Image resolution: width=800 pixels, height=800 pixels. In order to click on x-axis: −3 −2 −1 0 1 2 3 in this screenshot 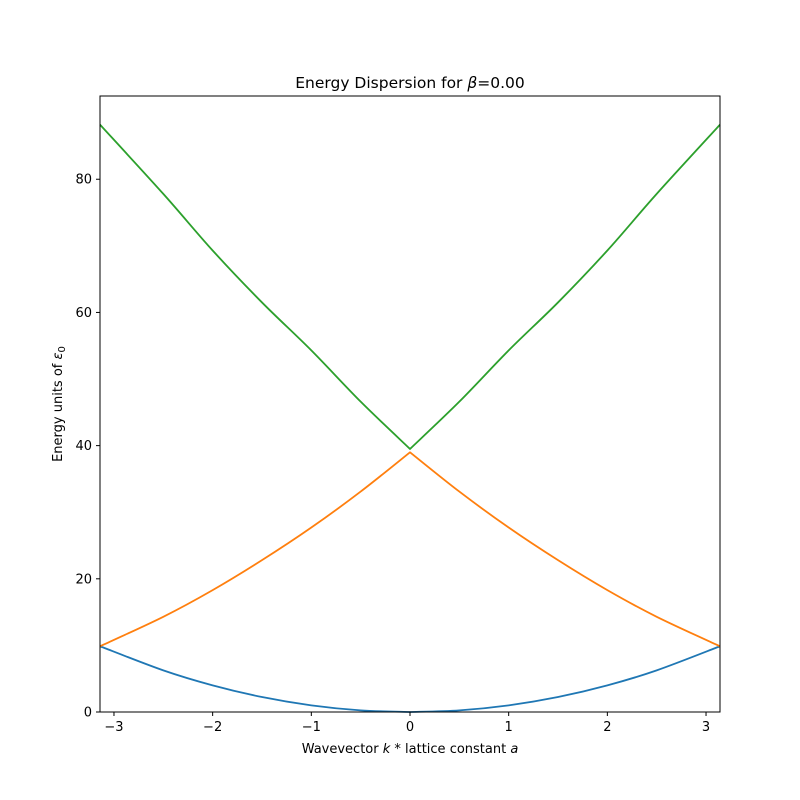, I will do `click(407, 723)`.